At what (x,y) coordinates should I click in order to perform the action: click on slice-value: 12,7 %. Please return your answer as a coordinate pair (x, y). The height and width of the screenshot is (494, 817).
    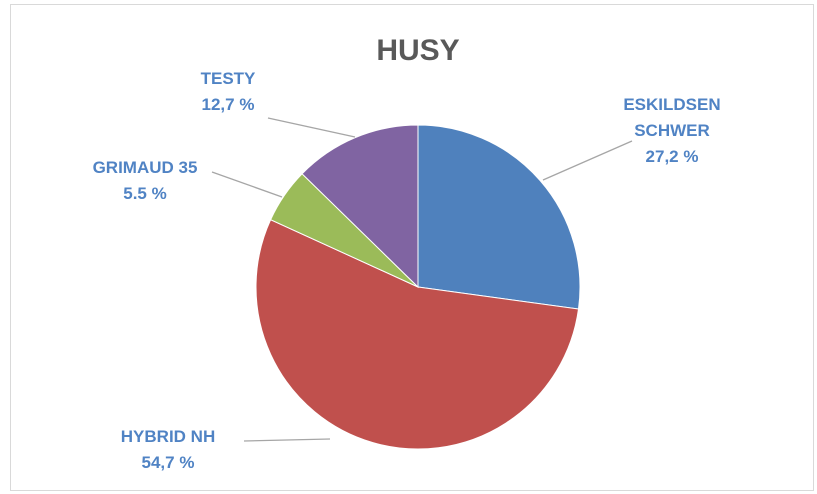
    Looking at the image, I should click on (228, 104).